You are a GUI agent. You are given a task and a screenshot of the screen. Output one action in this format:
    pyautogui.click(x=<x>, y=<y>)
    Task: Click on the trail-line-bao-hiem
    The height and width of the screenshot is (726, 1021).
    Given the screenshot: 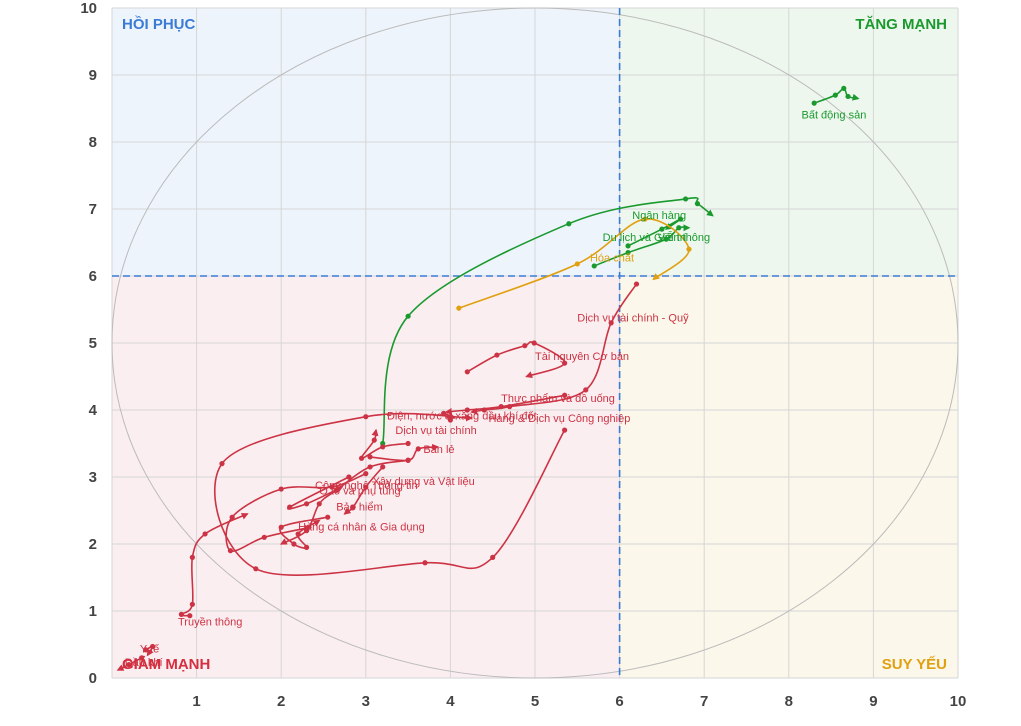 What is the action you would take?
    pyautogui.click(x=363, y=490)
    